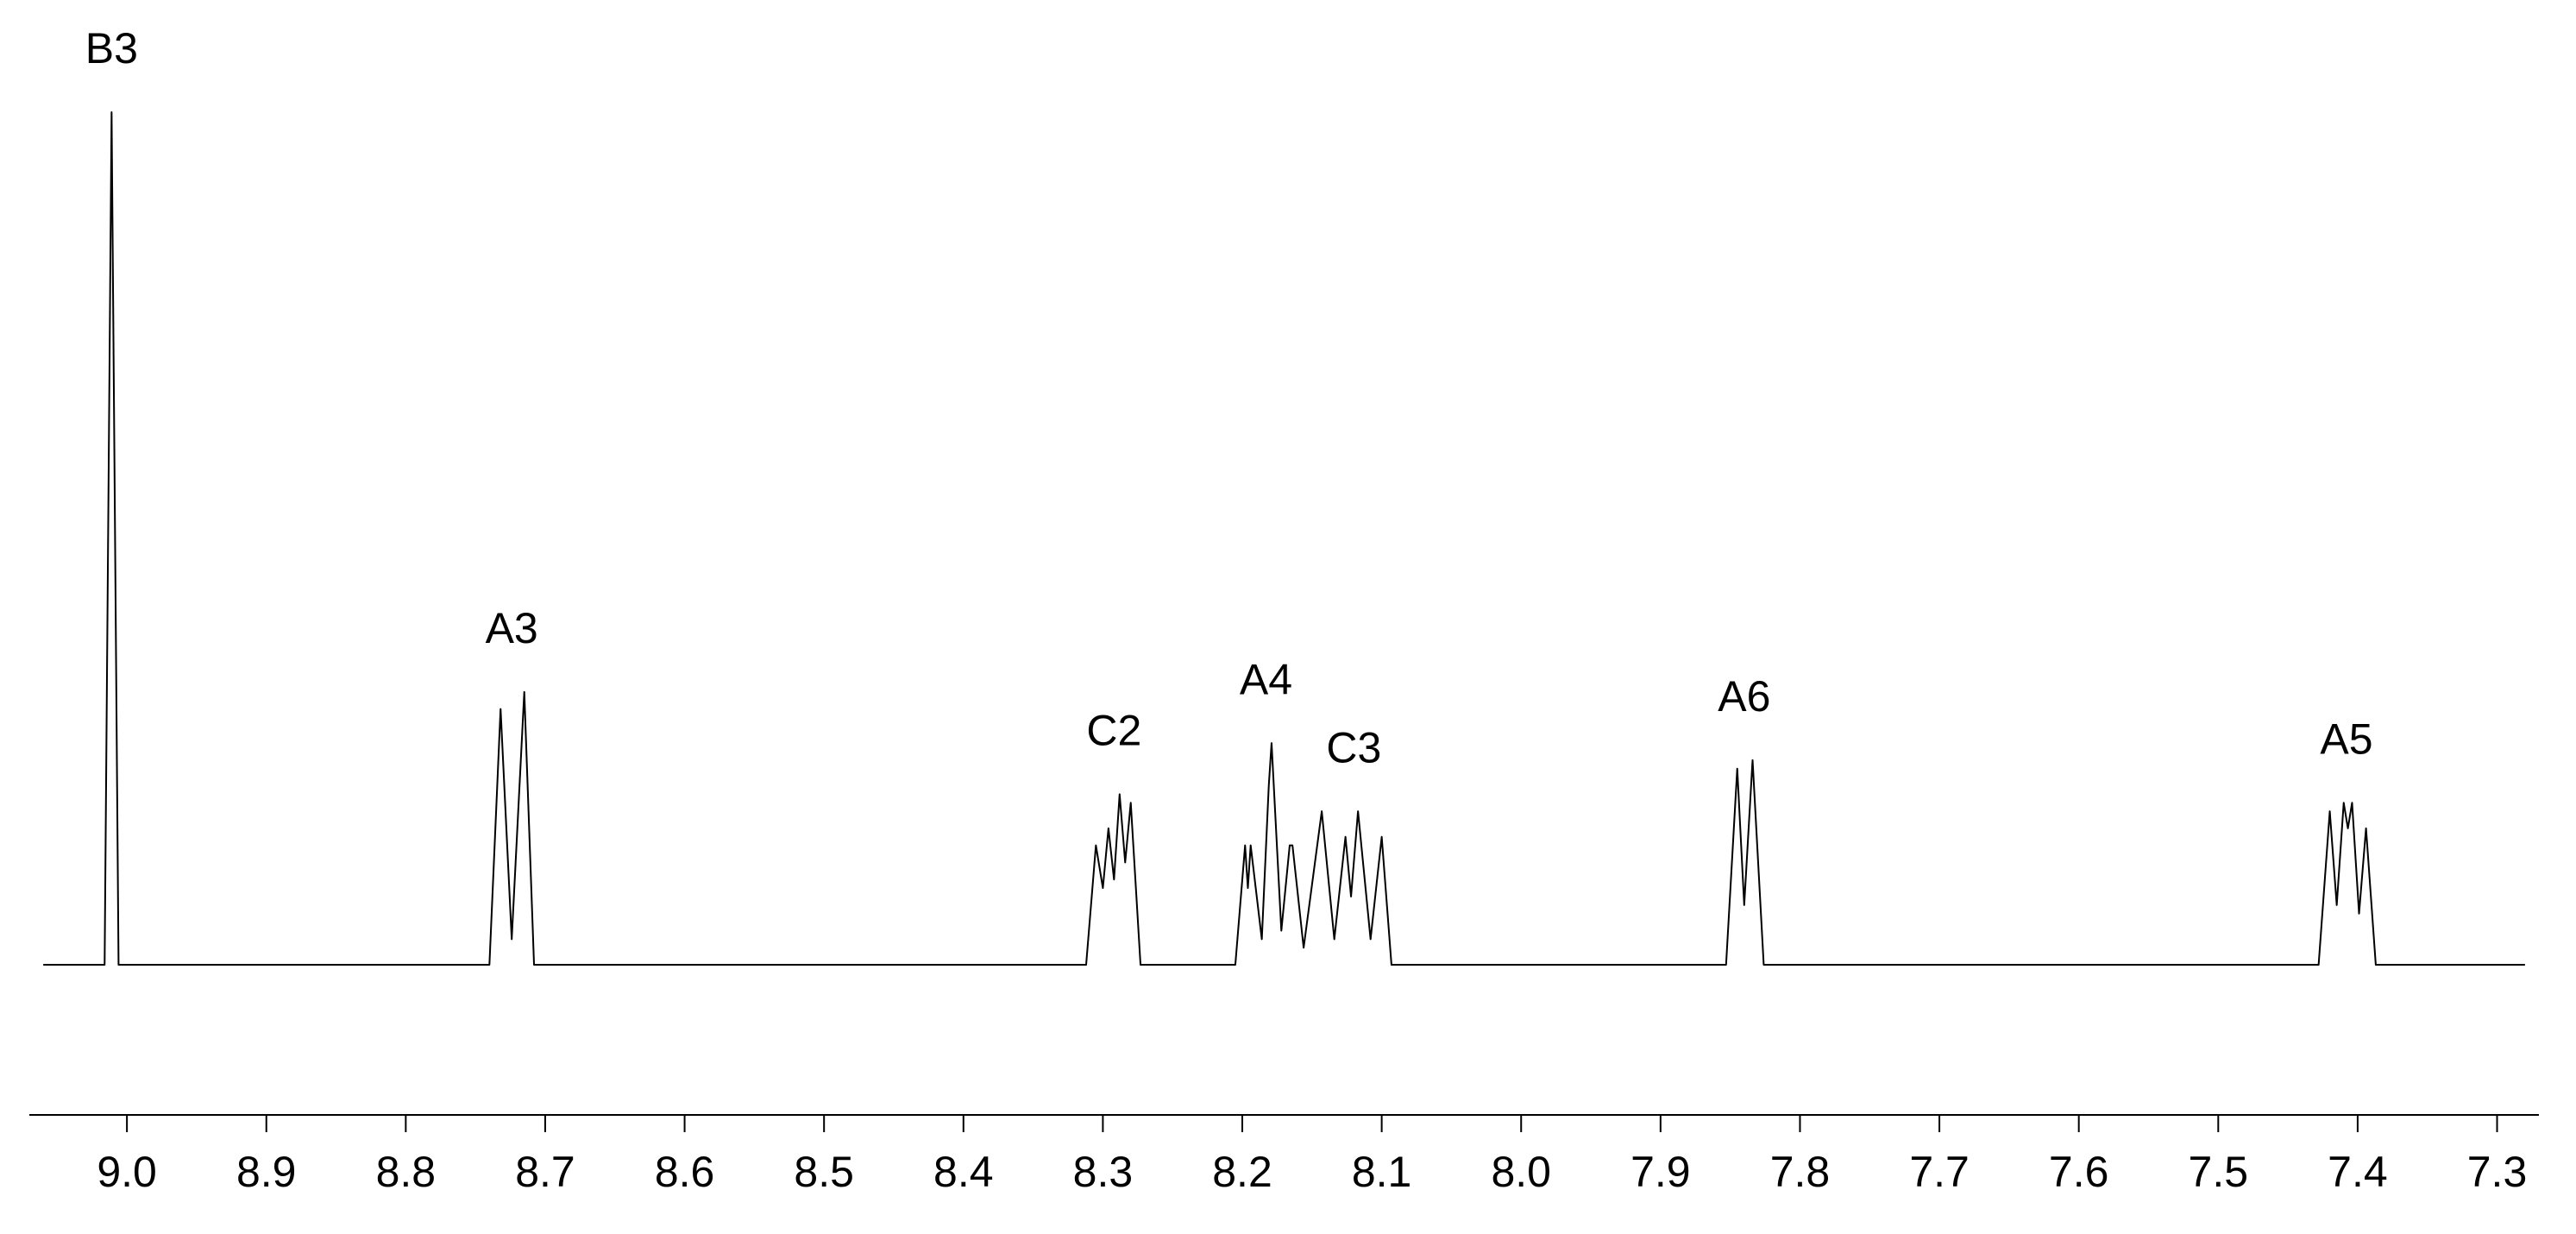  Describe the element at coordinates (963, 1172) in the screenshot. I see `x-tick-label: 8.4` at that location.